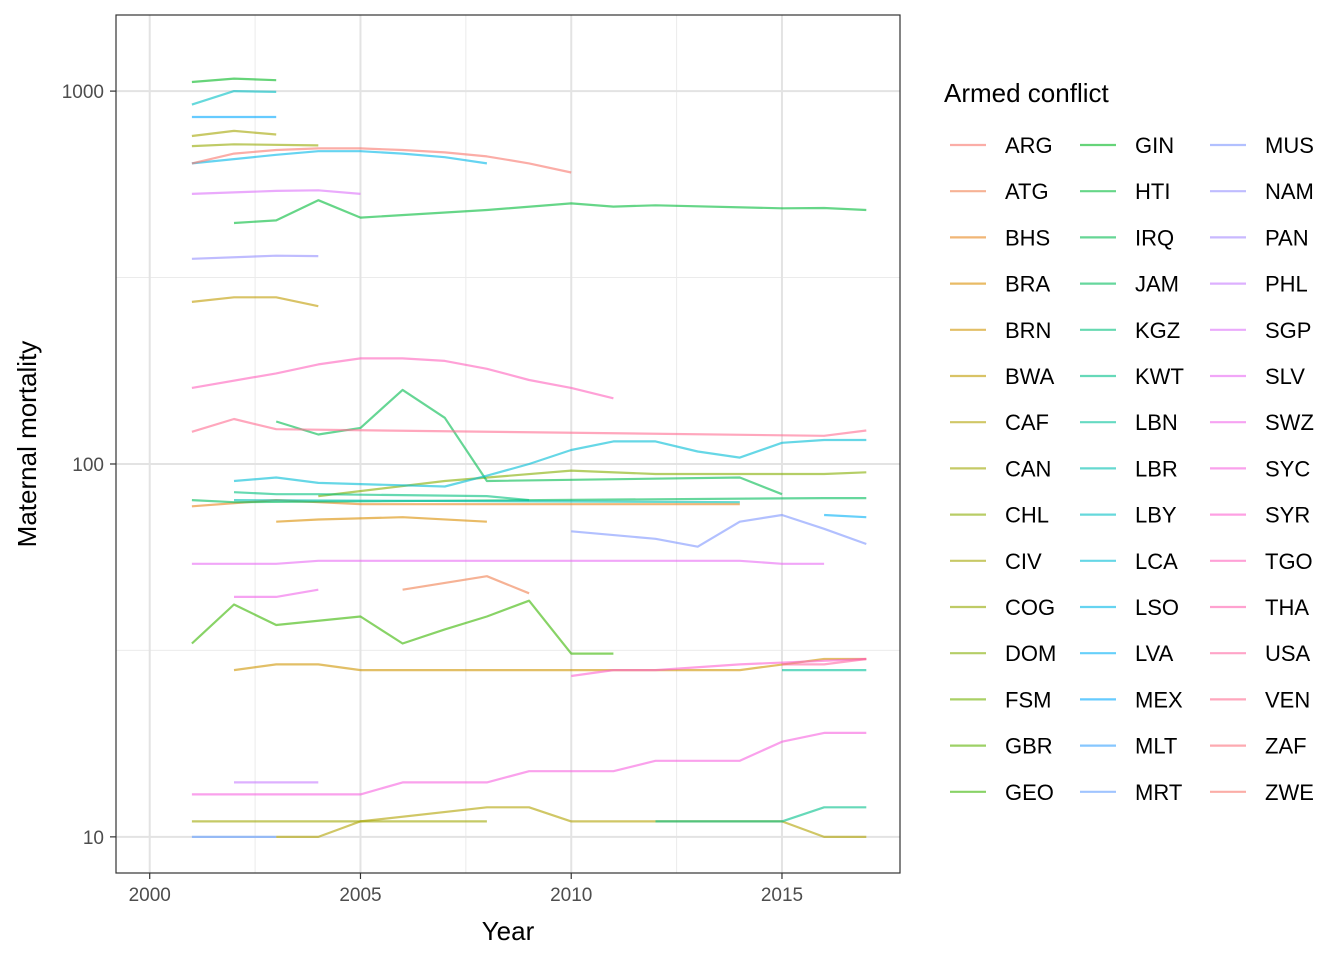 The image size is (1344, 960). I want to click on legend-label-swz: SWZ, so click(1289, 422).